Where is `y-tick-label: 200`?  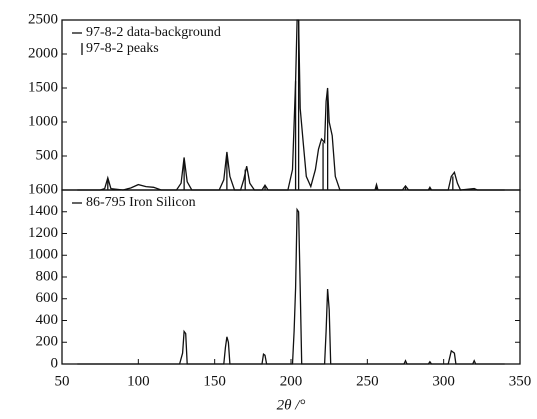 y-tick-label: 200 is located at coordinates (47, 342).